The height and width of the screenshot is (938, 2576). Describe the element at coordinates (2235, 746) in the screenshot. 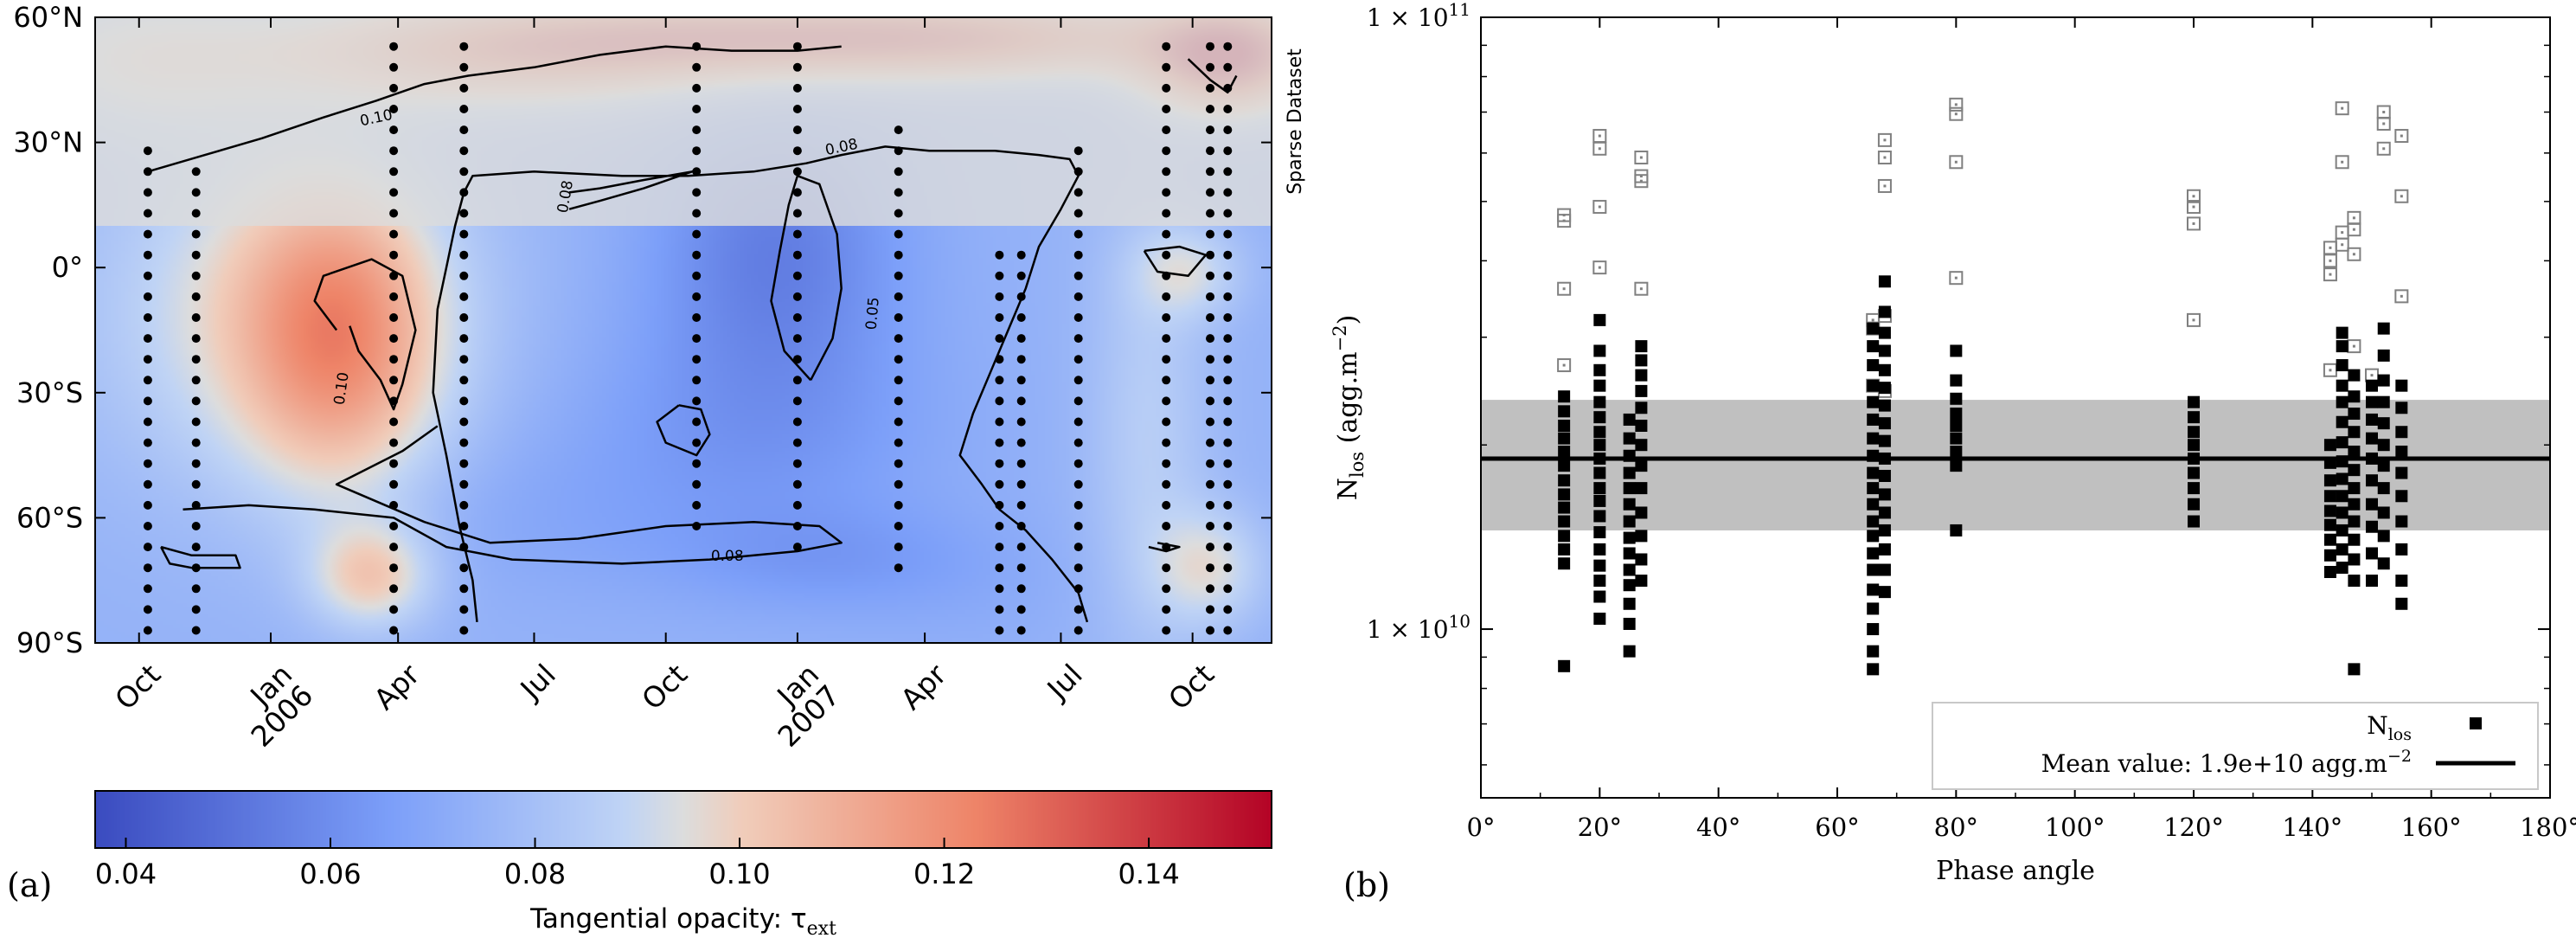

I see `legend: Nlos Mean value: 1.9e+10 agg.m−2` at that location.